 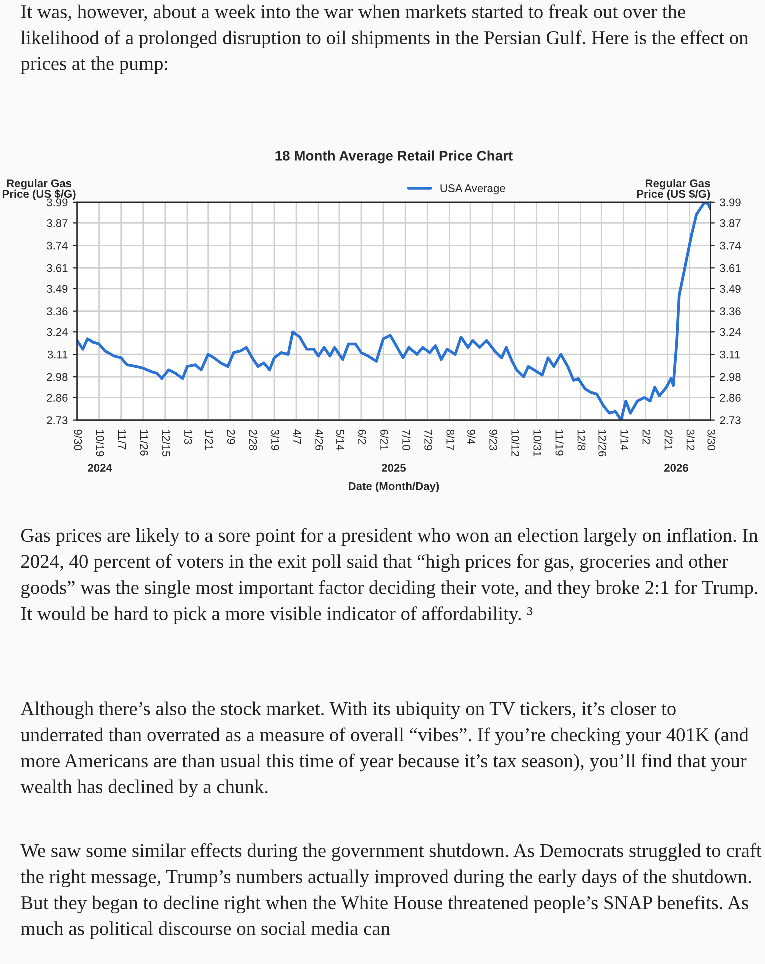 What do you see at coordinates (298, 437) in the screenshot?
I see `x-tick-label: 4/7` at bounding box center [298, 437].